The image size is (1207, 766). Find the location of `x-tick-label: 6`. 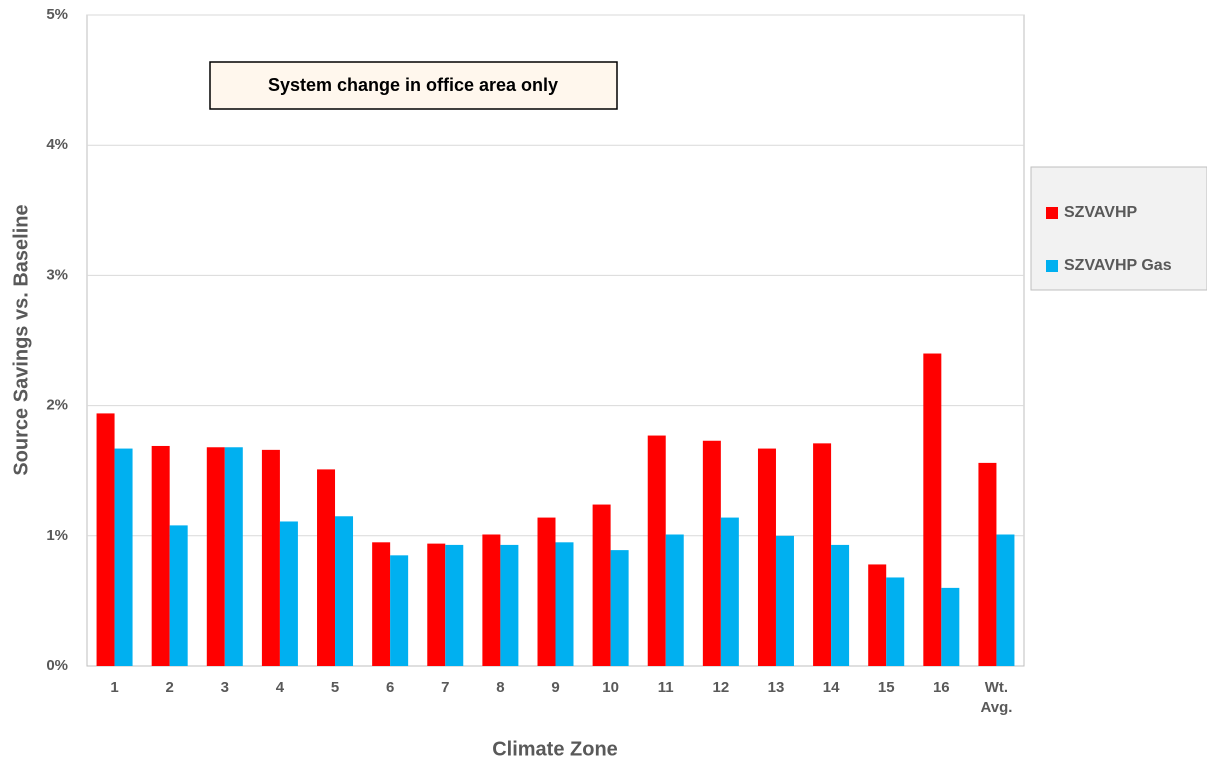

x-tick-label: 6 is located at coordinates (390, 687).